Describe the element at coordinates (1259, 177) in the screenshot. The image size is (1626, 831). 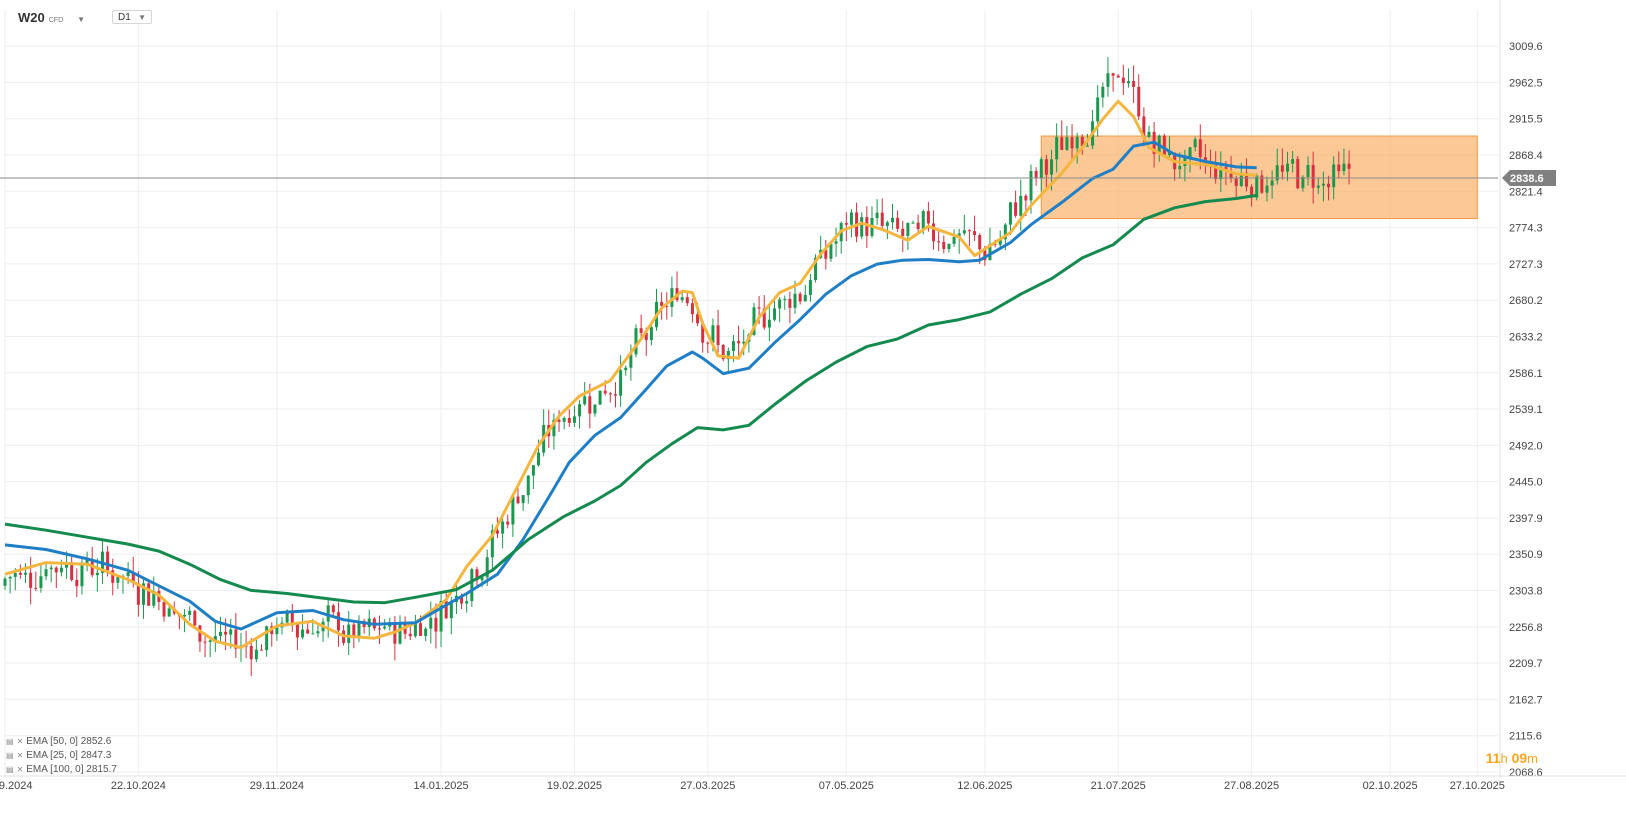
I see `price-zone-rect` at that location.